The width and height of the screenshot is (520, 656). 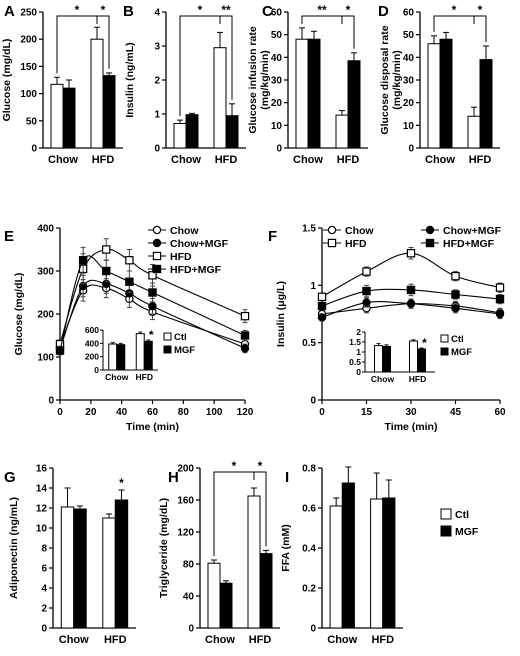 What do you see at coordinates (28, 40) in the screenshot?
I see `y-tick-label: 200` at bounding box center [28, 40].